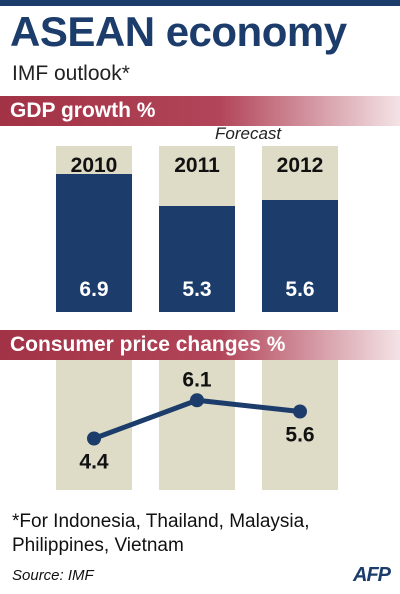 The height and width of the screenshot is (594, 400). I want to click on gdp-year-label: 2012, so click(300, 165).